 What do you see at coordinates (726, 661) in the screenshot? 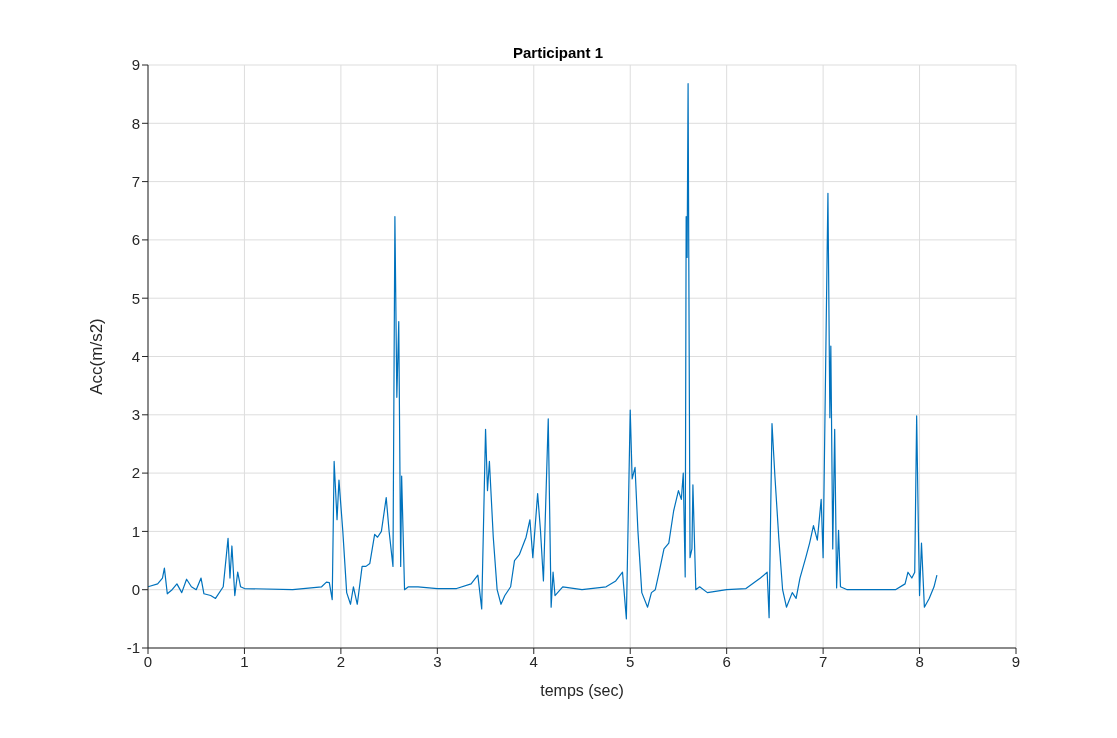
I see `x-tick-label: 6` at bounding box center [726, 661].